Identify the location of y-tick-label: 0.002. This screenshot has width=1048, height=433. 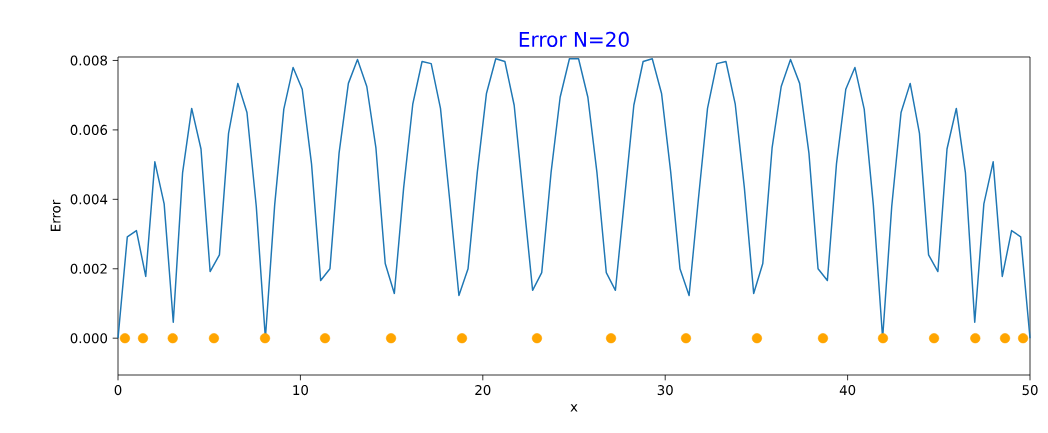
(88, 268).